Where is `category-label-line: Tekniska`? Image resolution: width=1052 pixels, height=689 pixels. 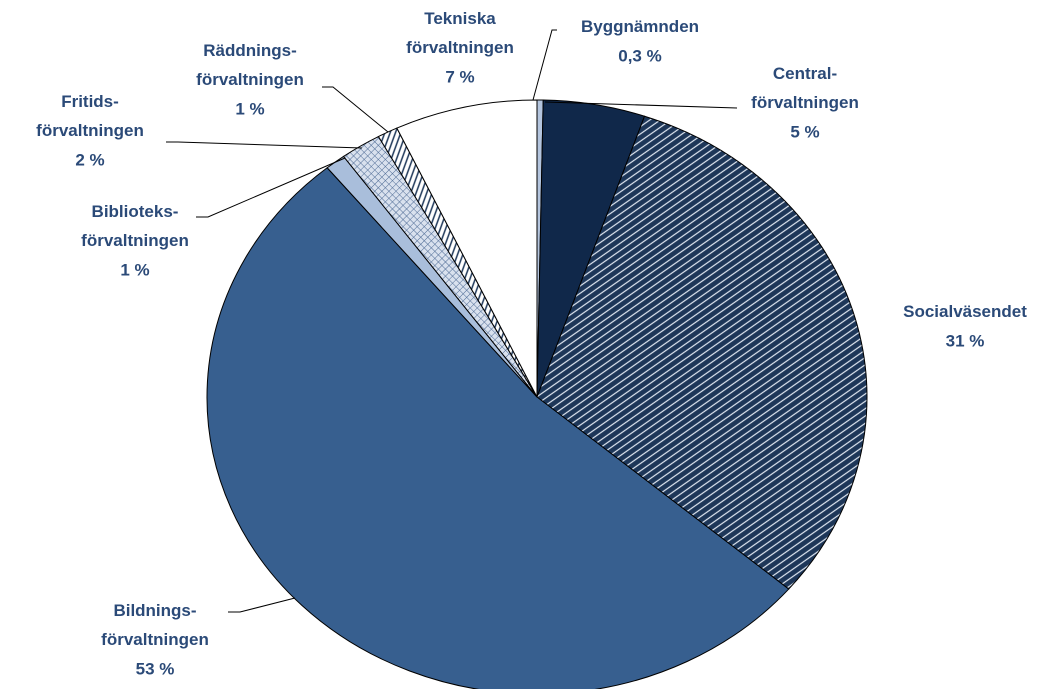
category-label-line: Tekniska is located at coordinates (460, 18).